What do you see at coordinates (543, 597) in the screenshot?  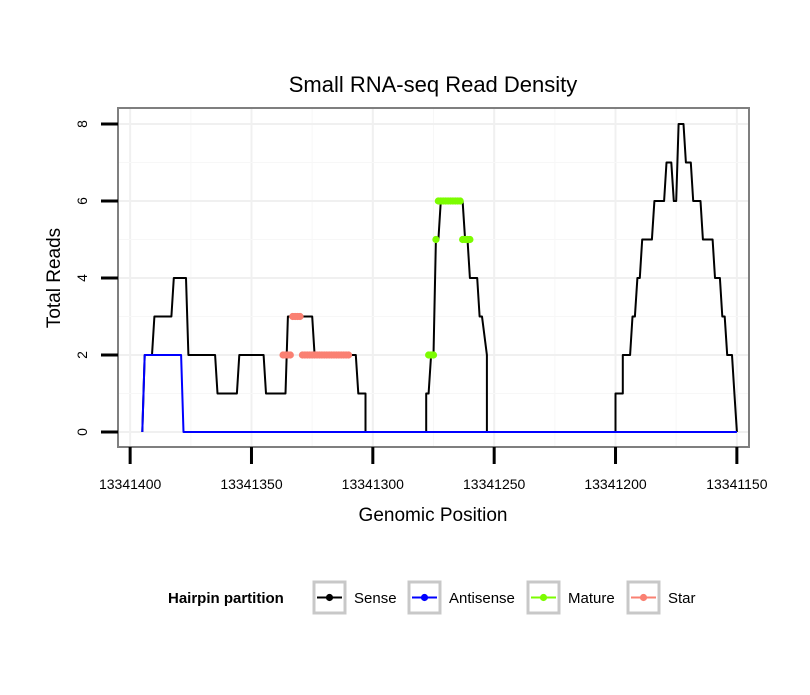 I see `legend-dot-mature` at bounding box center [543, 597].